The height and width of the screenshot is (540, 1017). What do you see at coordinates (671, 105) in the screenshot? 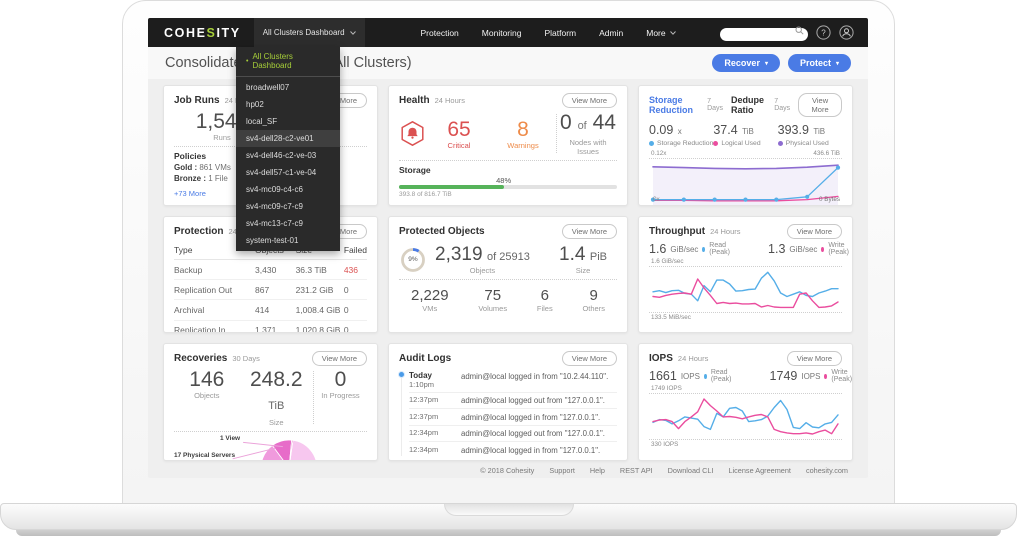
I see `tab-storage-reduction: Storage Reduction` at bounding box center [671, 105].